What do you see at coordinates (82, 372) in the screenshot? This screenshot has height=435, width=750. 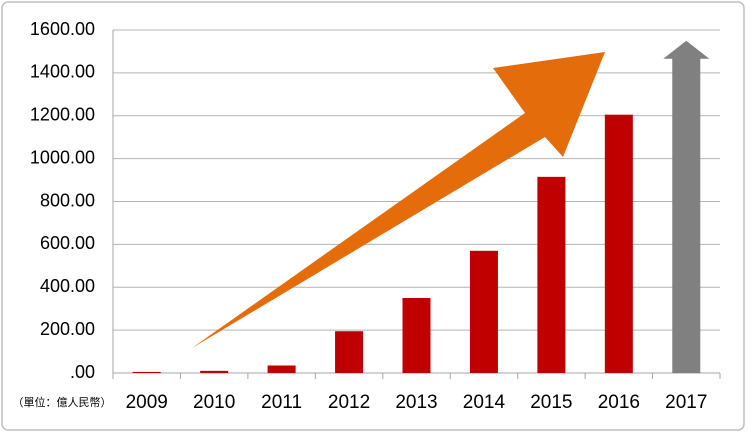 I see `y-tick-label: .00` at bounding box center [82, 372].